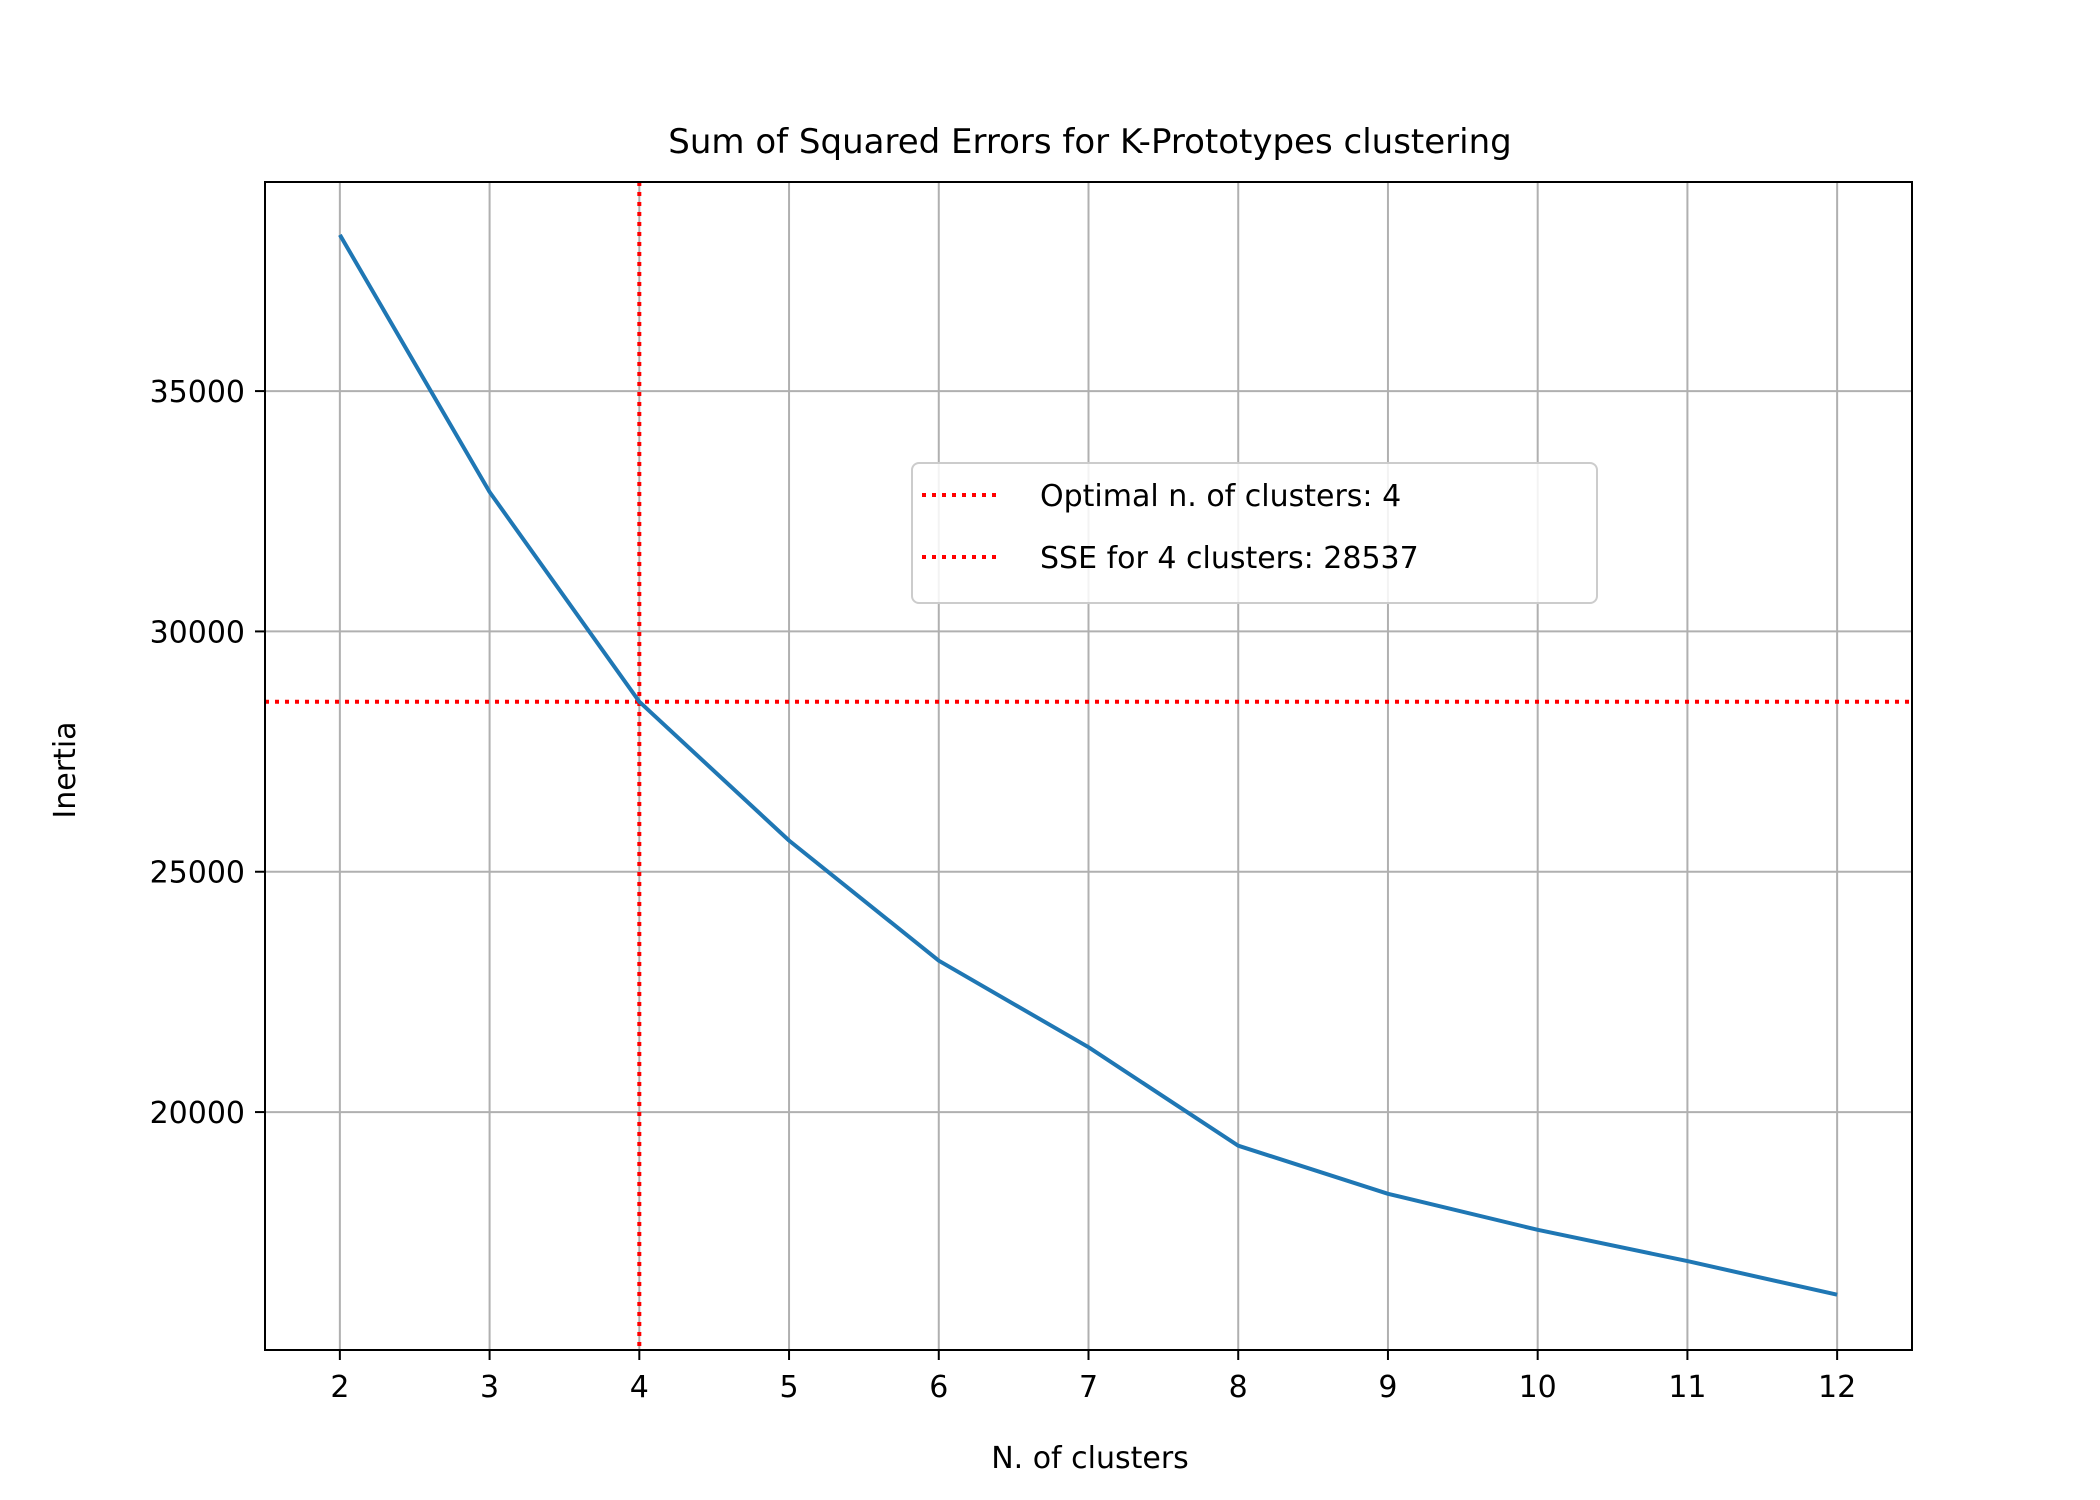 This screenshot has width=2100, height=1500. Describe the element at coordinates (1538, 1387) in the screenshot. I see `x-tick-label: 10` at that location.